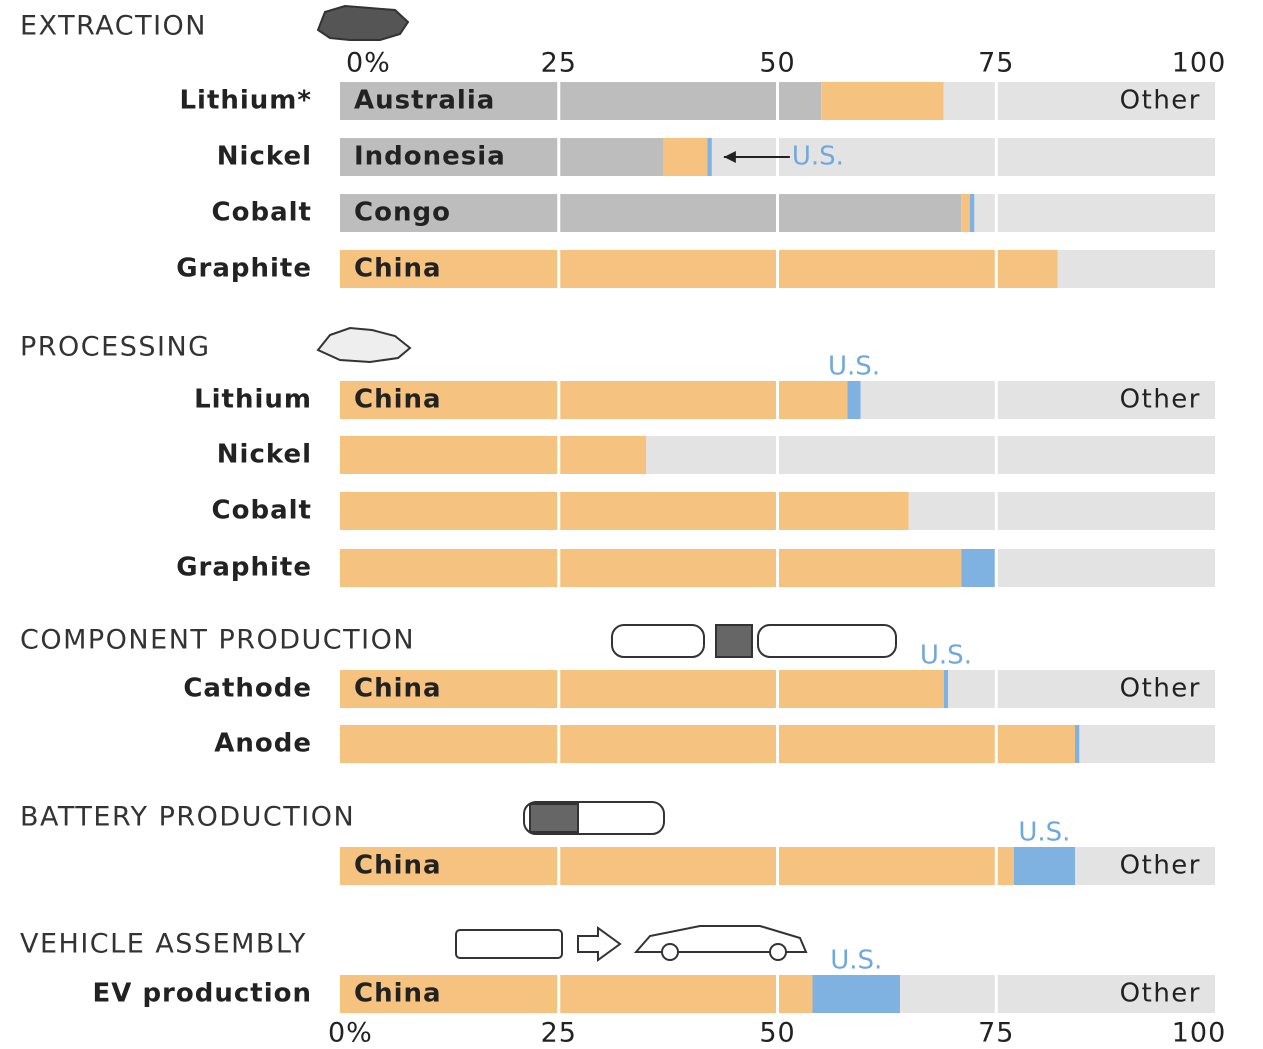 The image size is (1263, 1049). I want to click on section-title: BATTERY PRODUCTION, so click(187, 817).